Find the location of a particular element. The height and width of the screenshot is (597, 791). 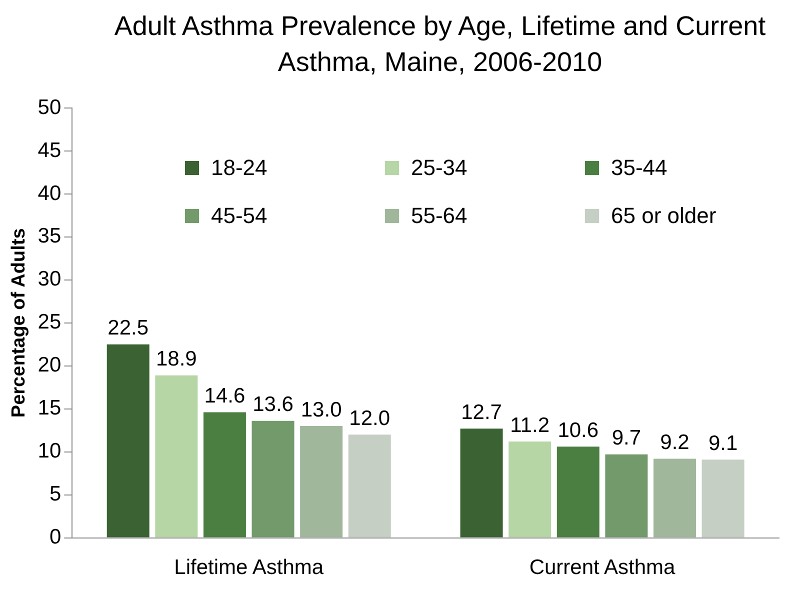

text: 12.0 is located at coordinates (369, 418).